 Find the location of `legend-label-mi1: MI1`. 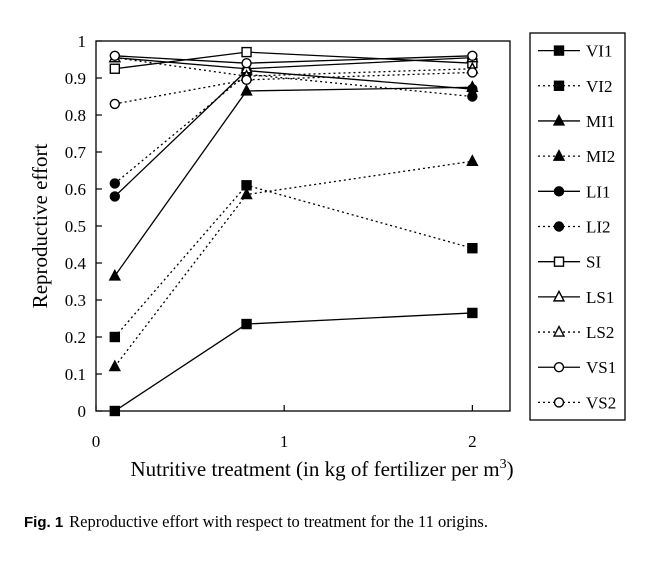

legend-label-mi1: MI1 is located at coordinates (600, 121).